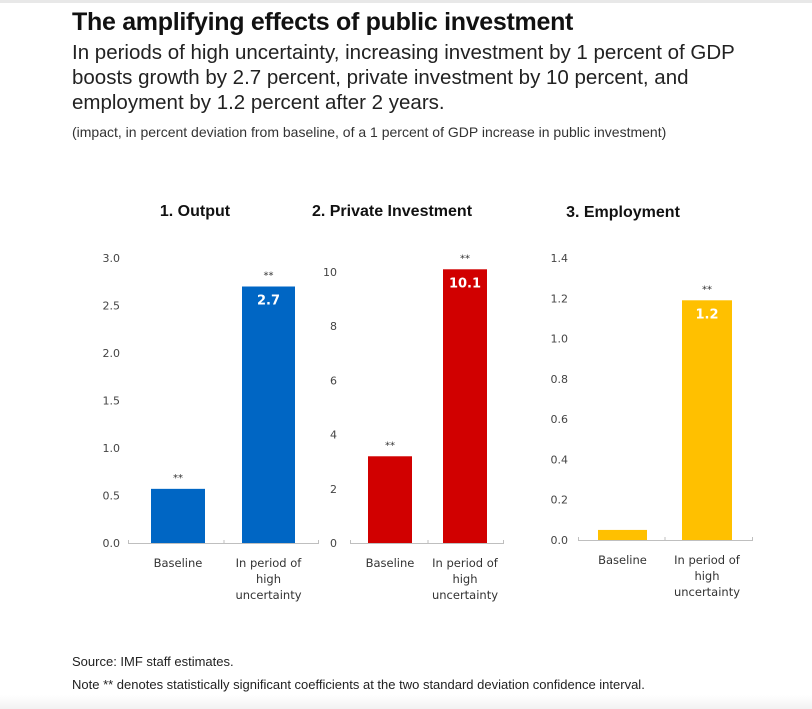 Image resolution: width=812 pixels, height=709 pixels. Describe the element at coordinates (560, 500) in the screenshot. I see `y-tick-label: 0.2` at that location.